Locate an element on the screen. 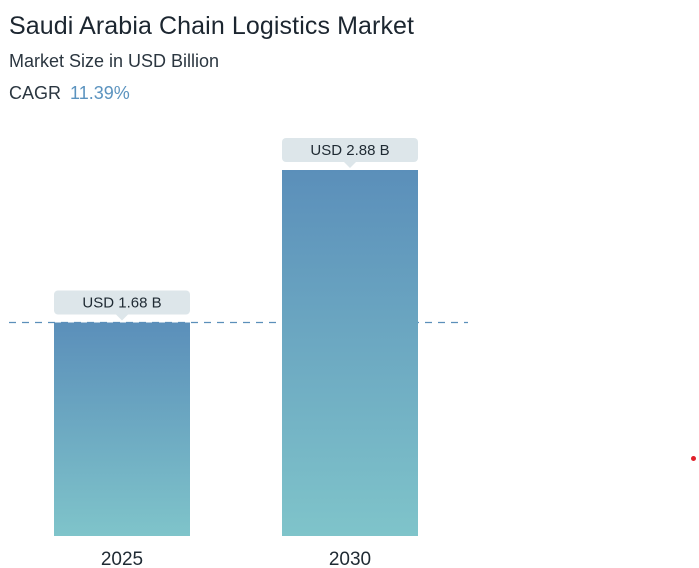  bar-2030 is located at coordinates (350, 353).